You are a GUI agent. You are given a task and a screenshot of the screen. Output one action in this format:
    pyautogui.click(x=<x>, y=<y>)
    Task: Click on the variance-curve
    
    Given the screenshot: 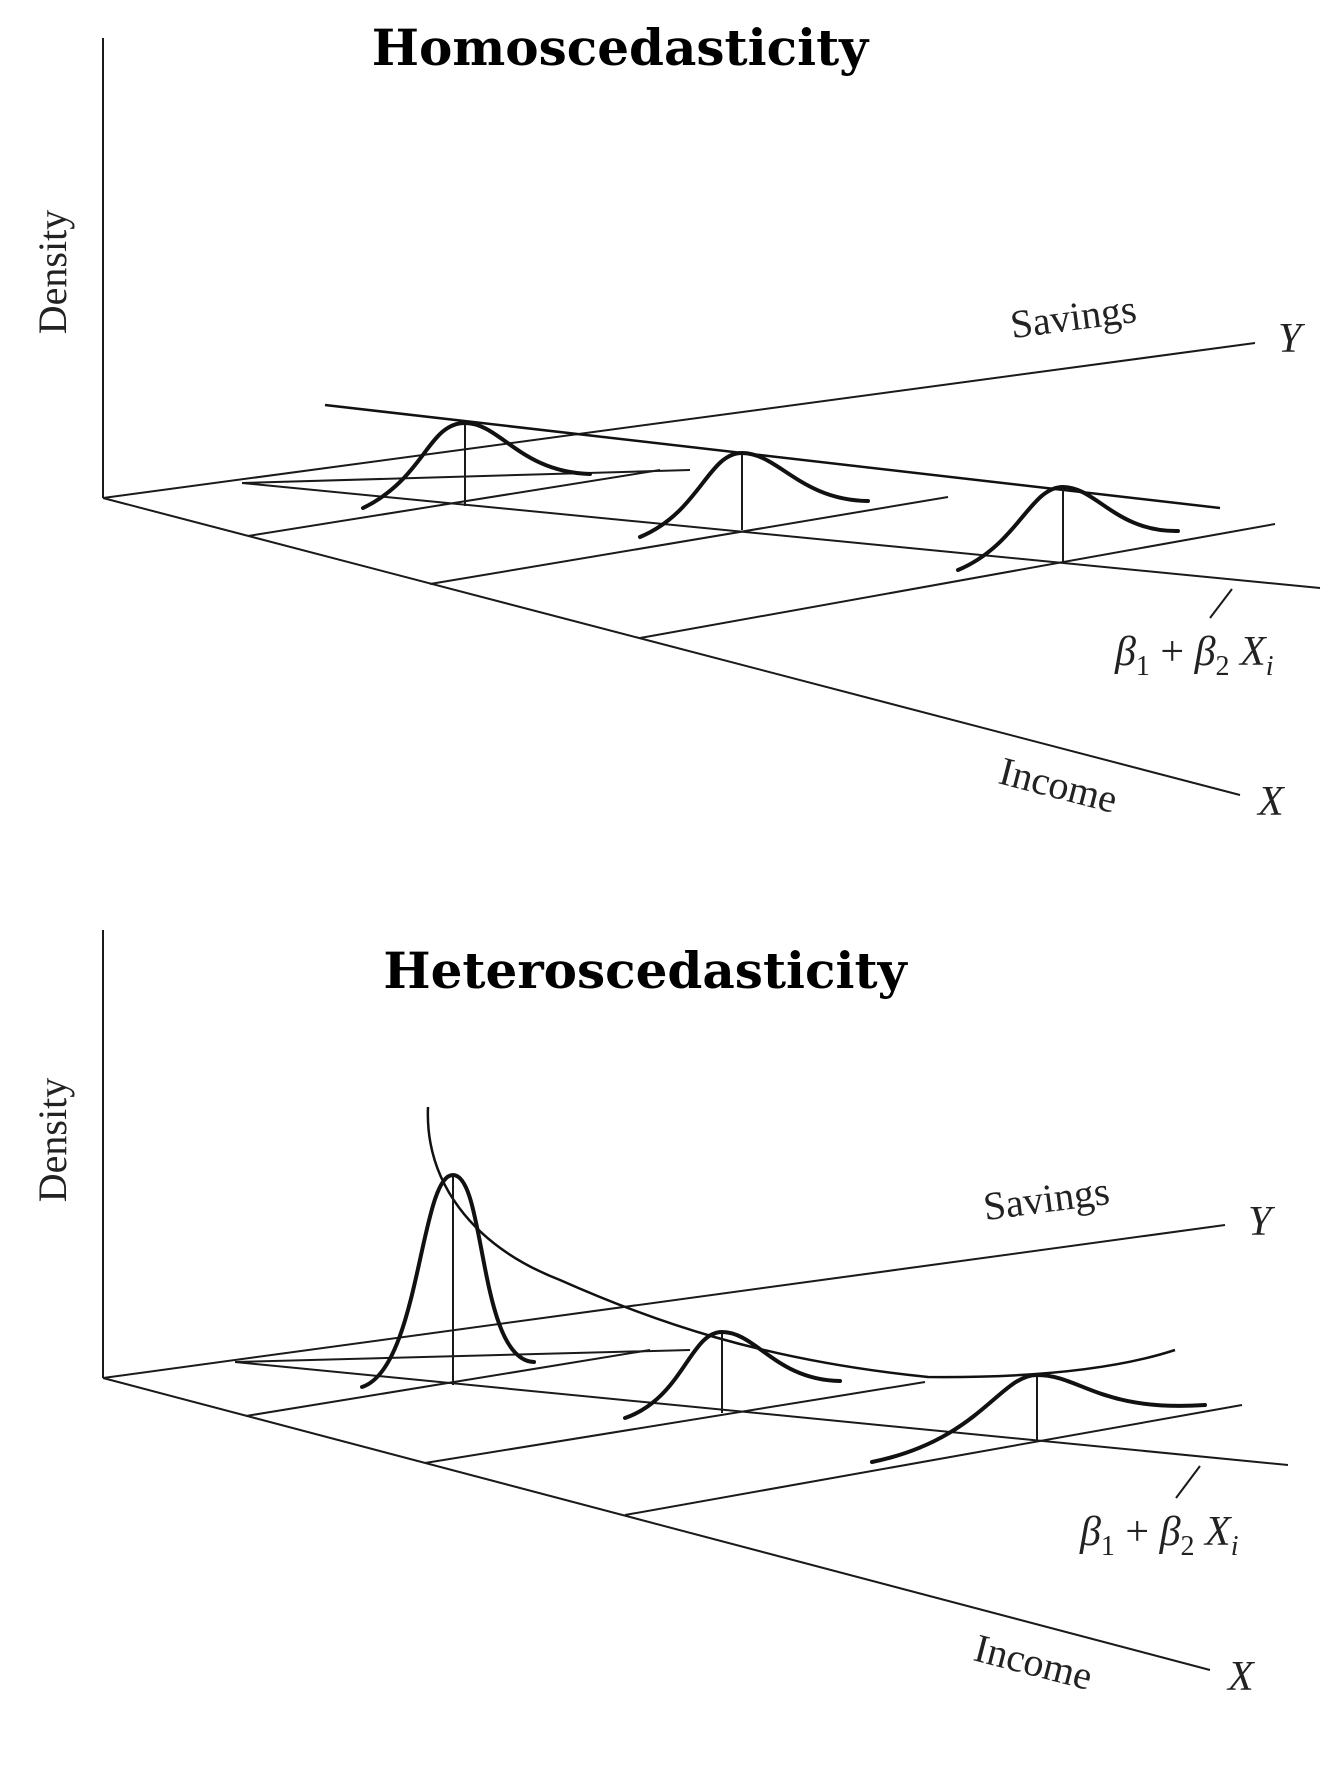 What is the action you would take?
    pyautogui.click(x=801, y=1242)
    